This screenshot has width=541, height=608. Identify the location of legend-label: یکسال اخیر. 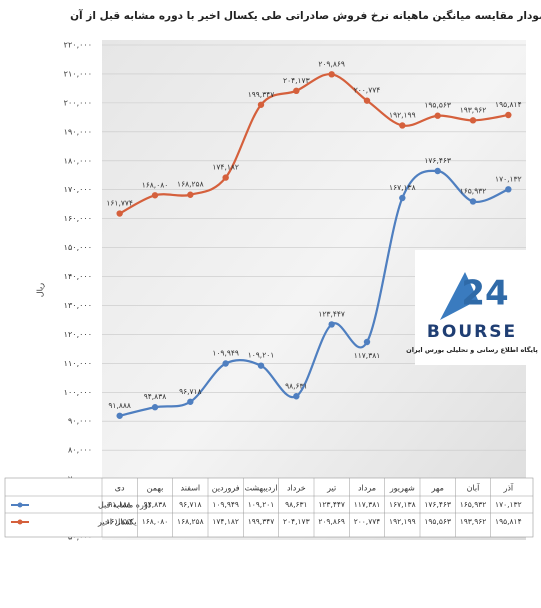
(117, 522).